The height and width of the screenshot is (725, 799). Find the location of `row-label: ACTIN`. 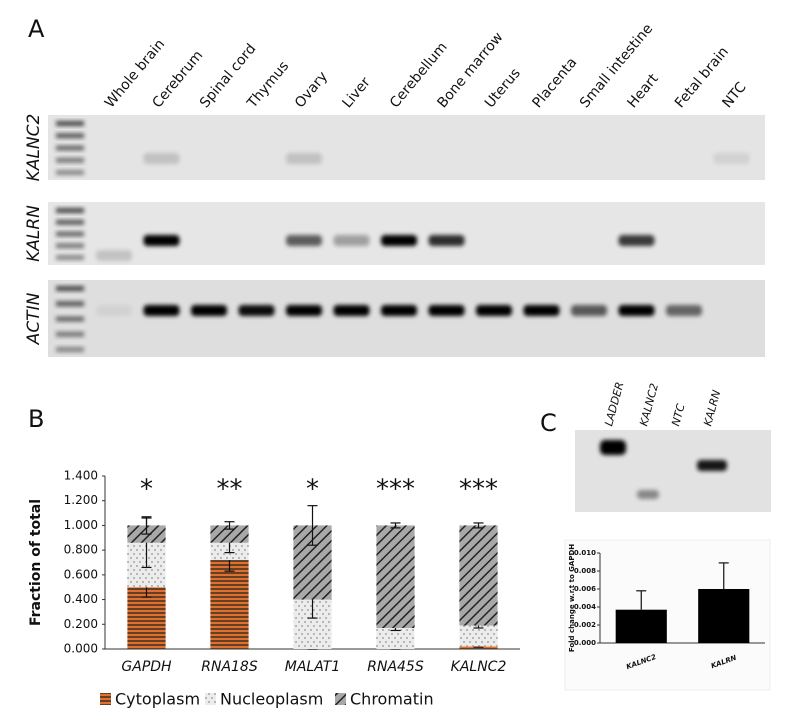

row-label: ACTIN is located at coordinates (34, 318).